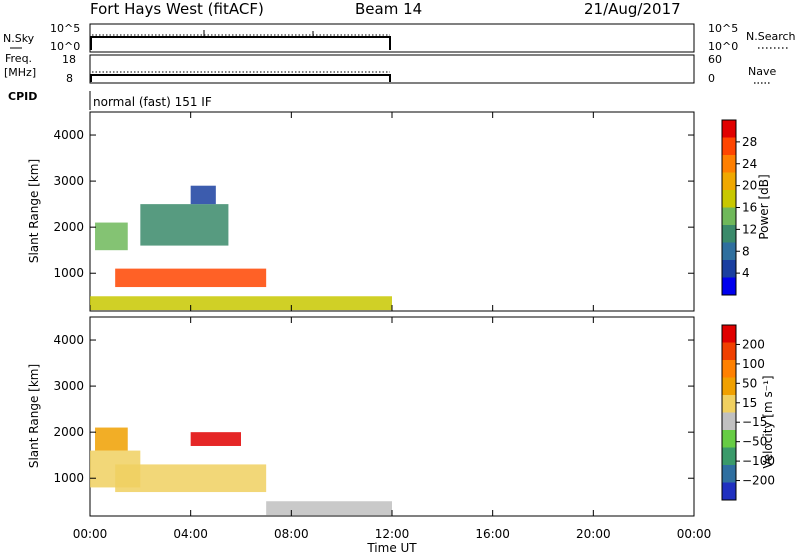  What do you see at coordinates (34, 416) in the screenshot?
I see `velocity-ylabel: Slant Range [km]` at bounding box center [34, 416].